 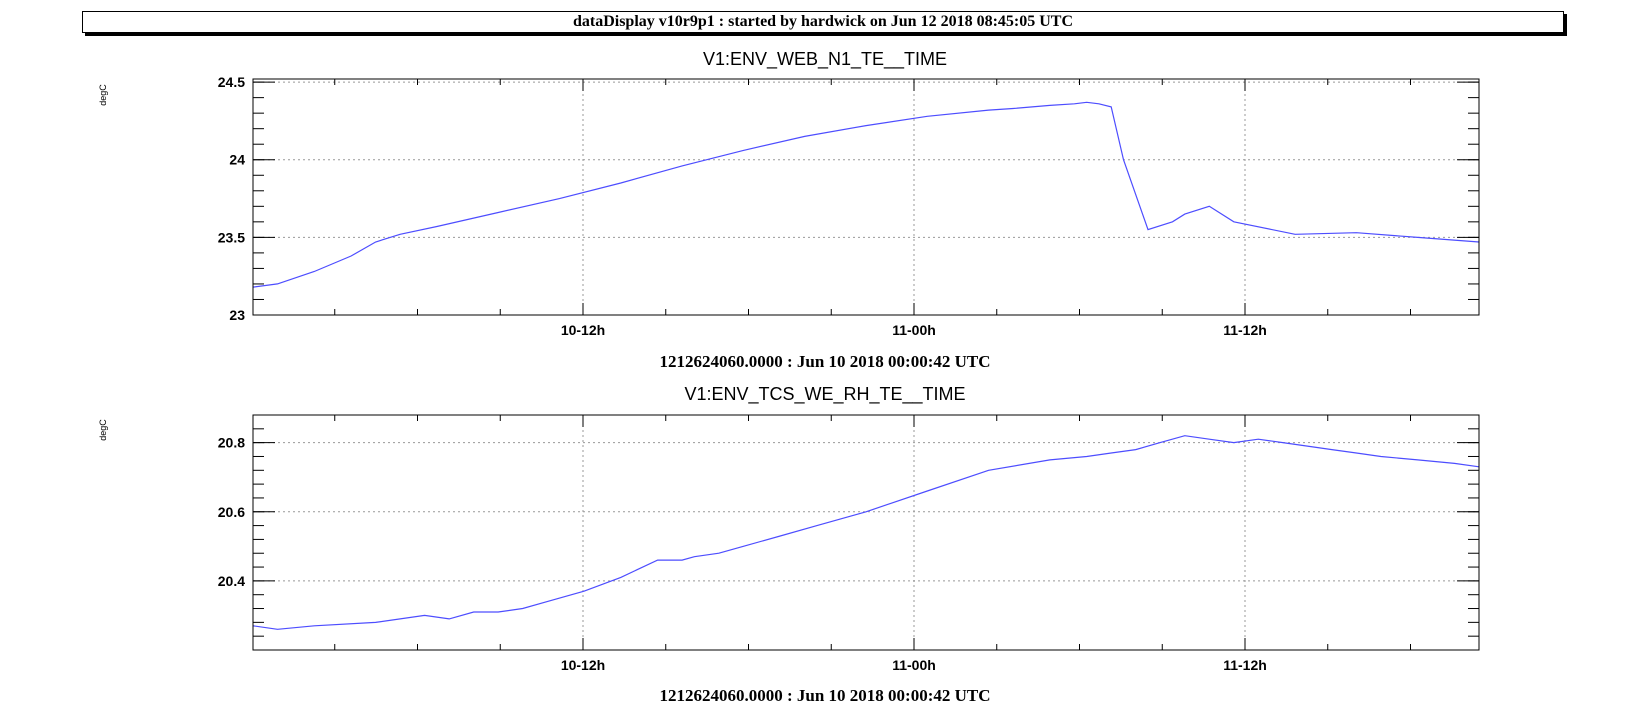 What do you see at coordinates (231, 237) in the screenshot?
I see `y-tick-label: 23.5` at bounding box center [231, 237].